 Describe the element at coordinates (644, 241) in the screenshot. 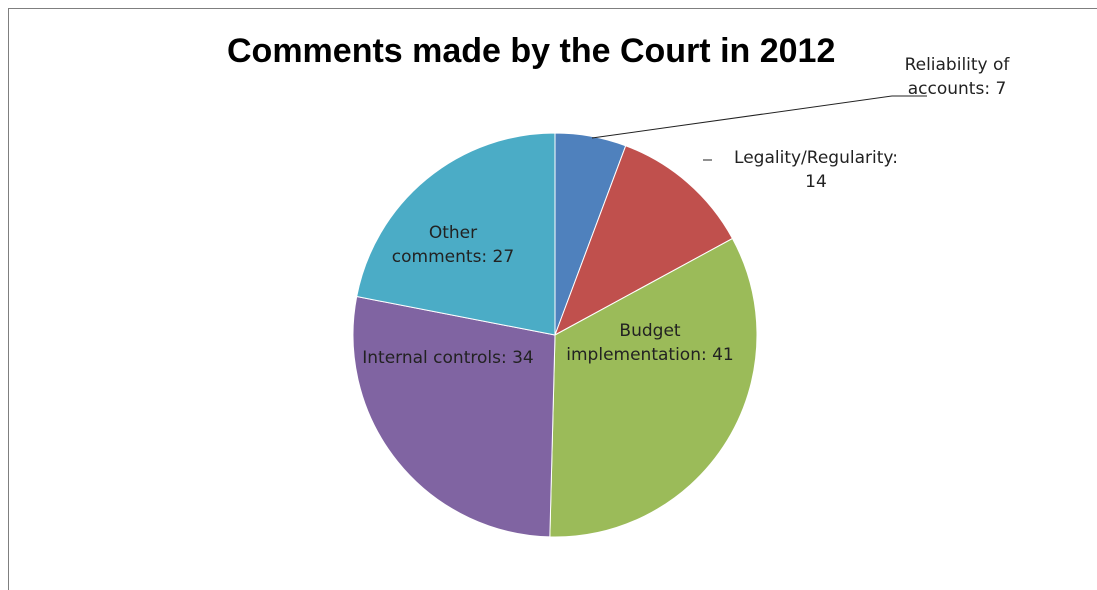

I see `pie-slice-legality-regularity` at that location.